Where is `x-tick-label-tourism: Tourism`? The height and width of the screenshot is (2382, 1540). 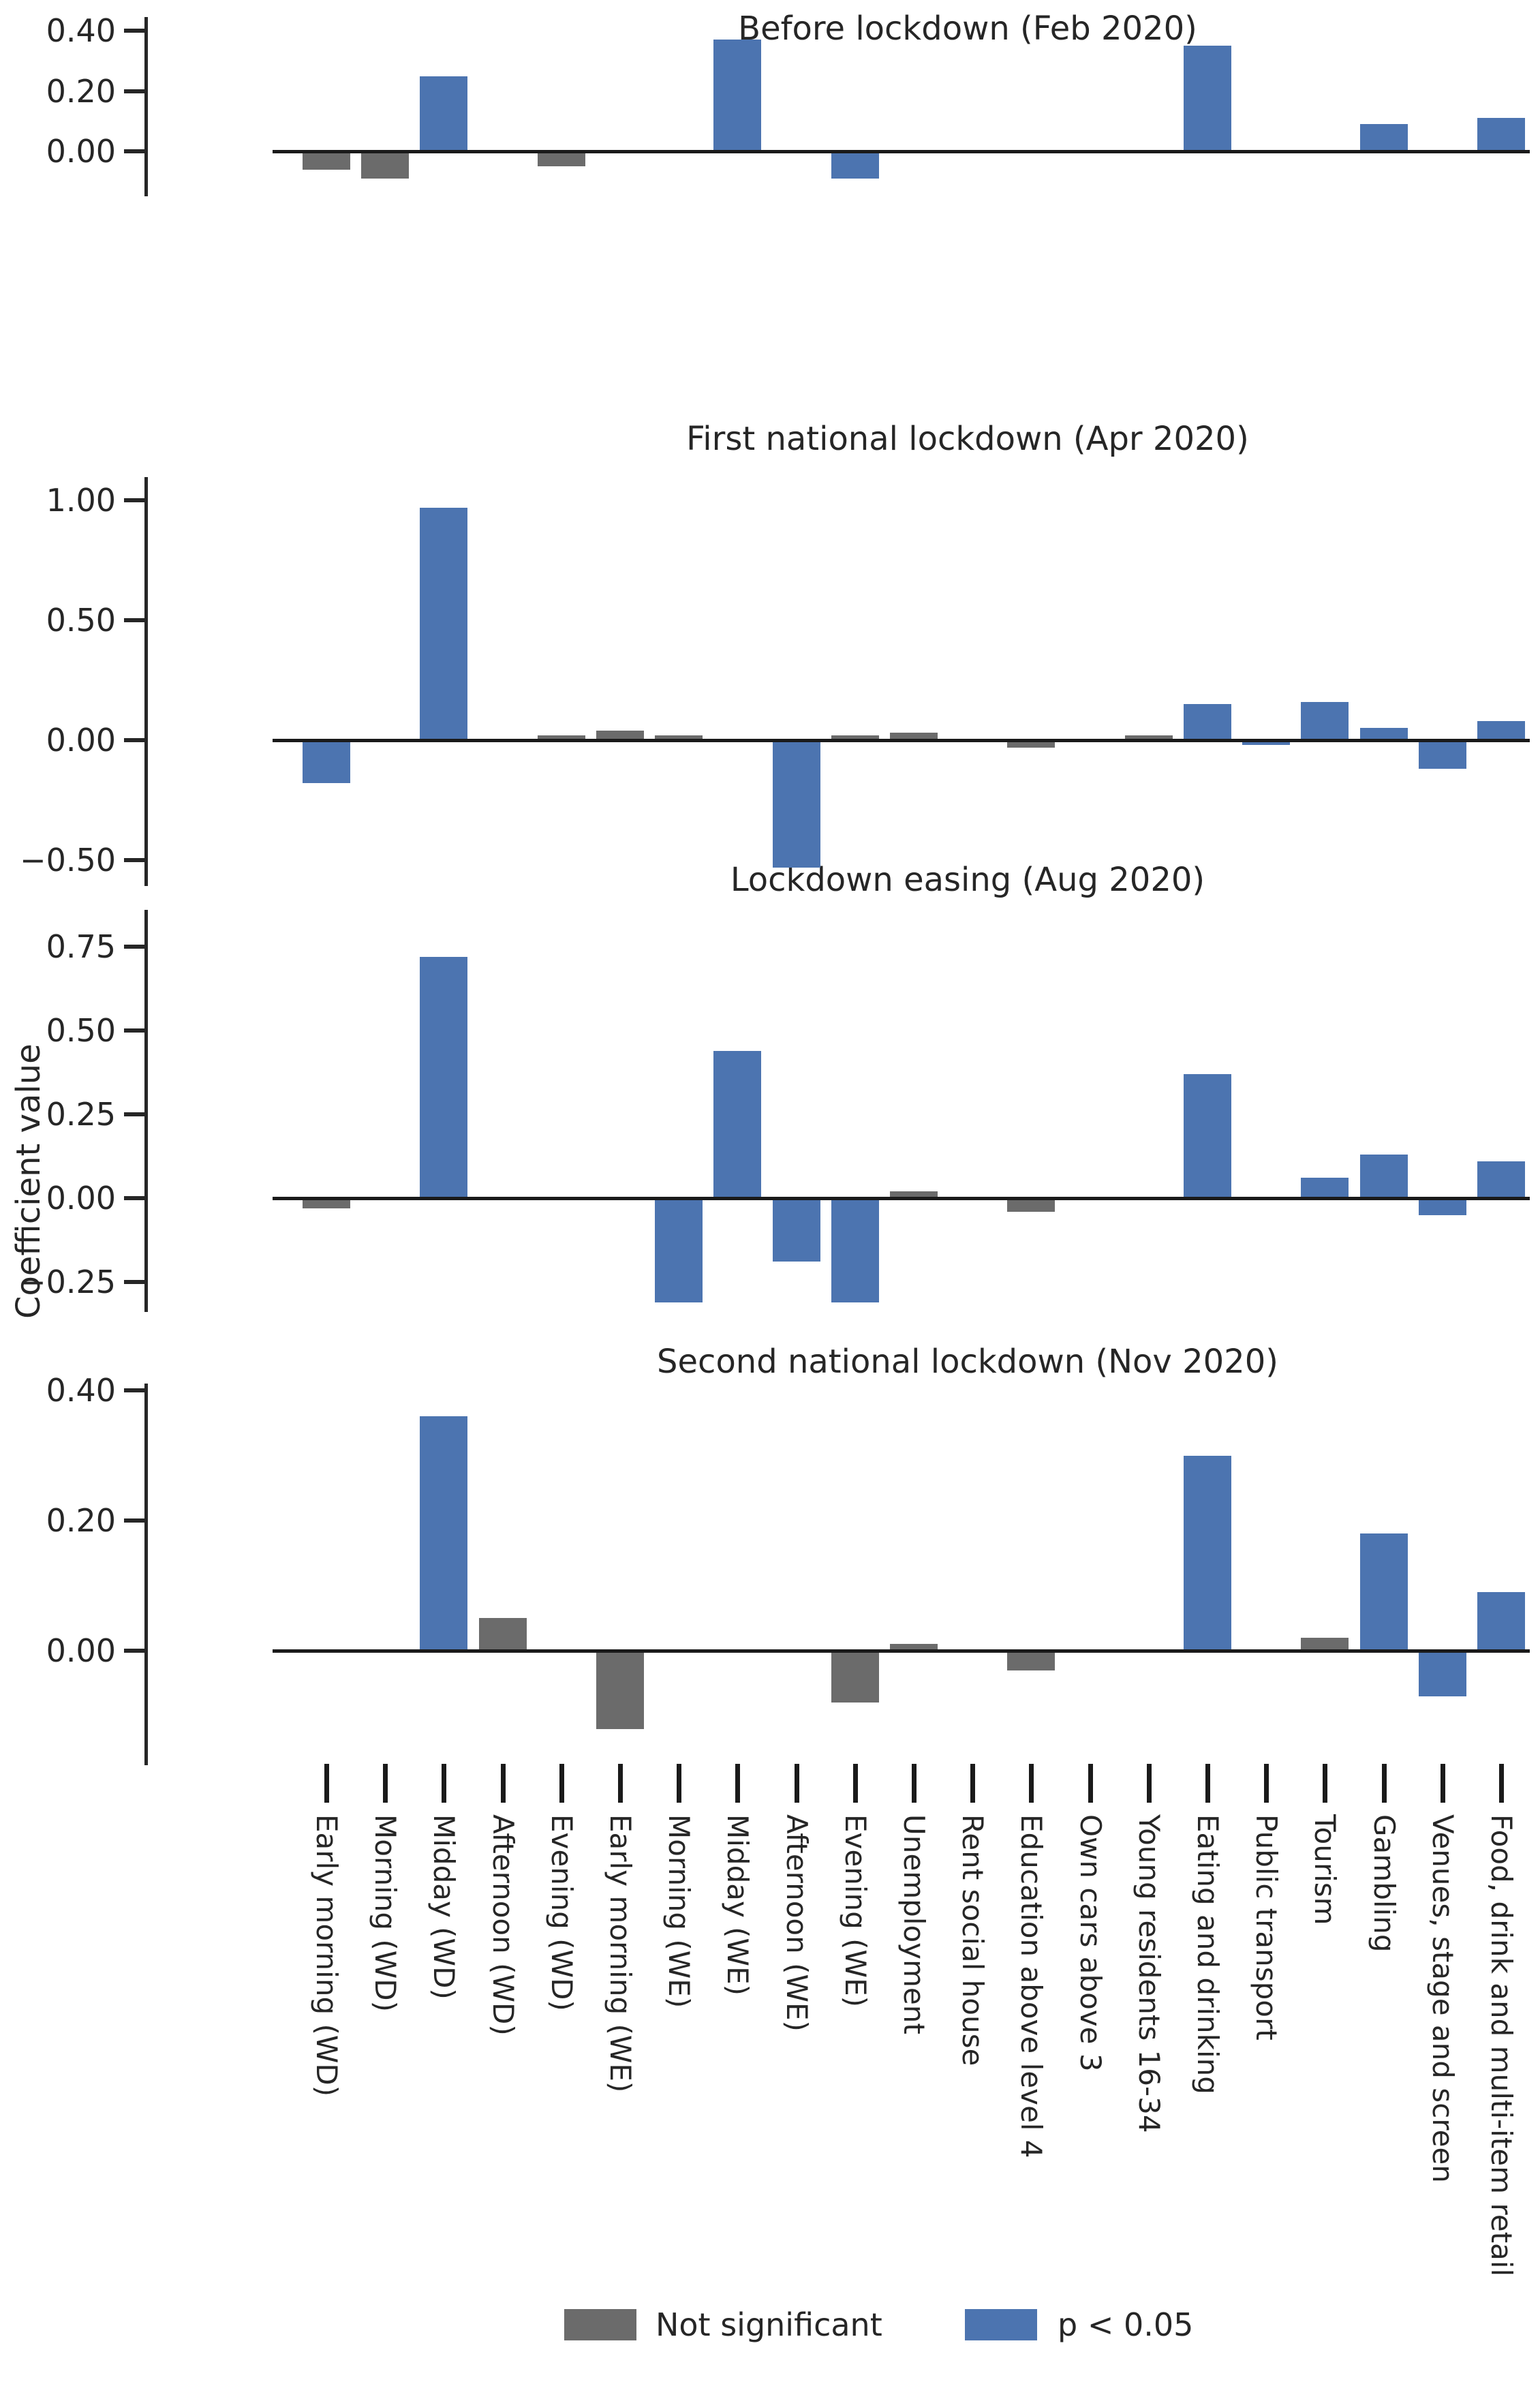
x-tick-label-tourism: Tourism is located at coordinates (1325, 1869).